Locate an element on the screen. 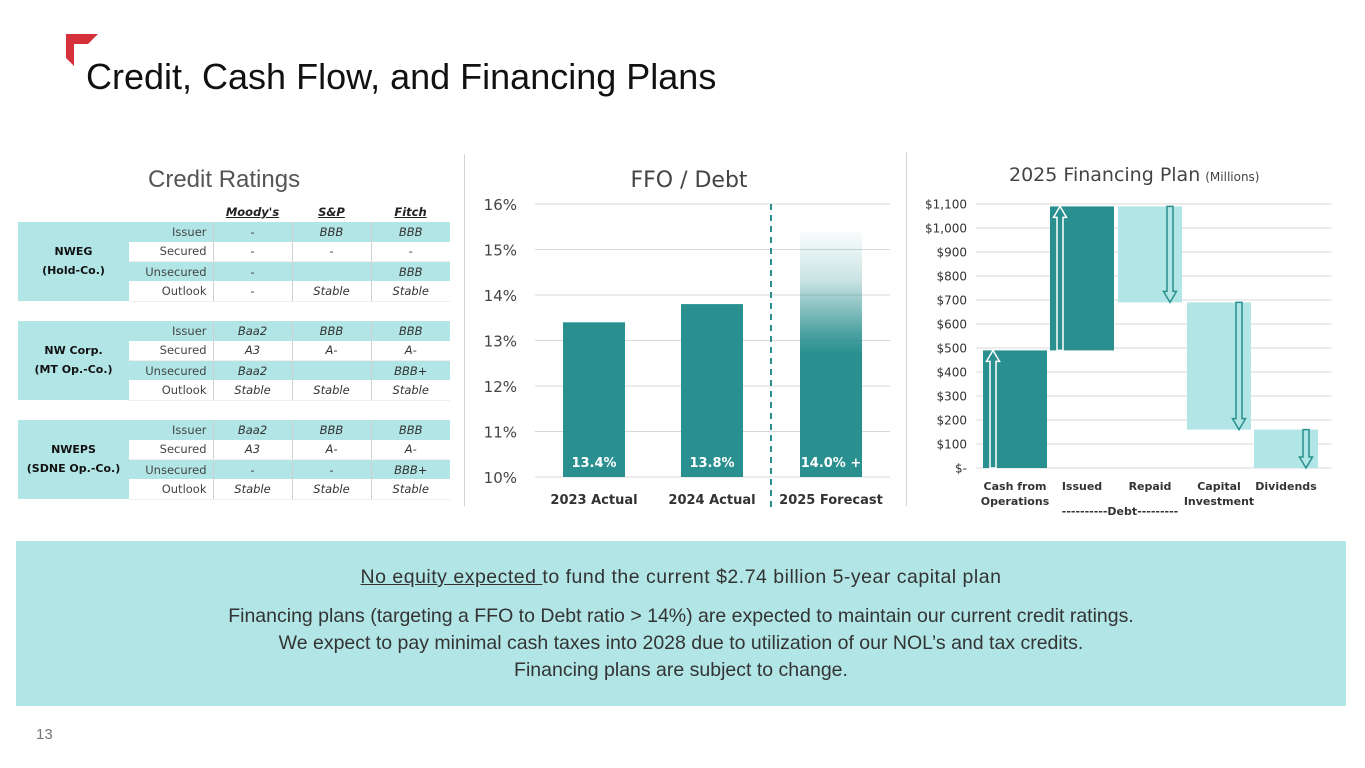  y-tick-label: $100 is located at coordinates (951, 445).